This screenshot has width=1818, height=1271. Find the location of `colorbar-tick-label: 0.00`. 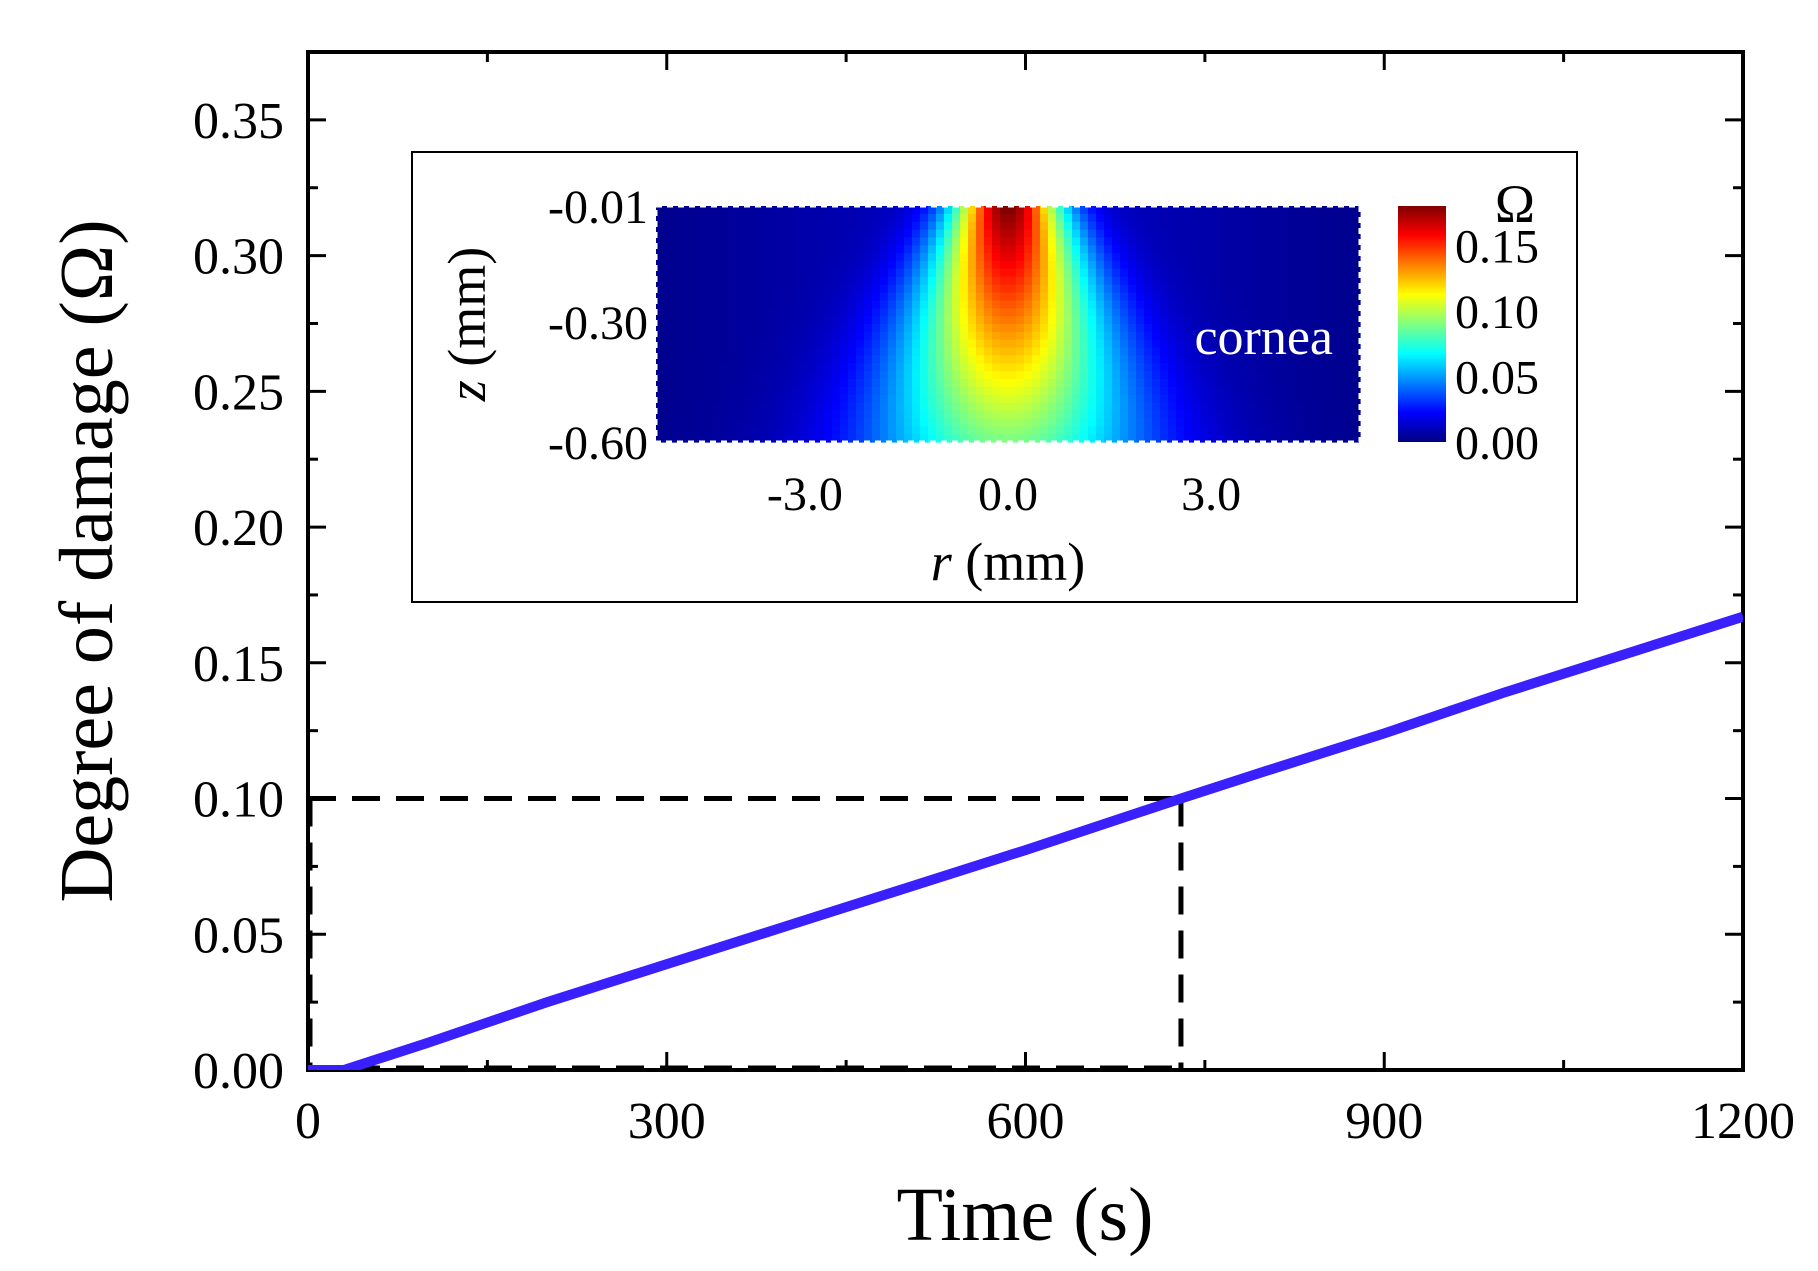

colorbar-tick-label: 0.00 is located at coordinates (1497, 443).